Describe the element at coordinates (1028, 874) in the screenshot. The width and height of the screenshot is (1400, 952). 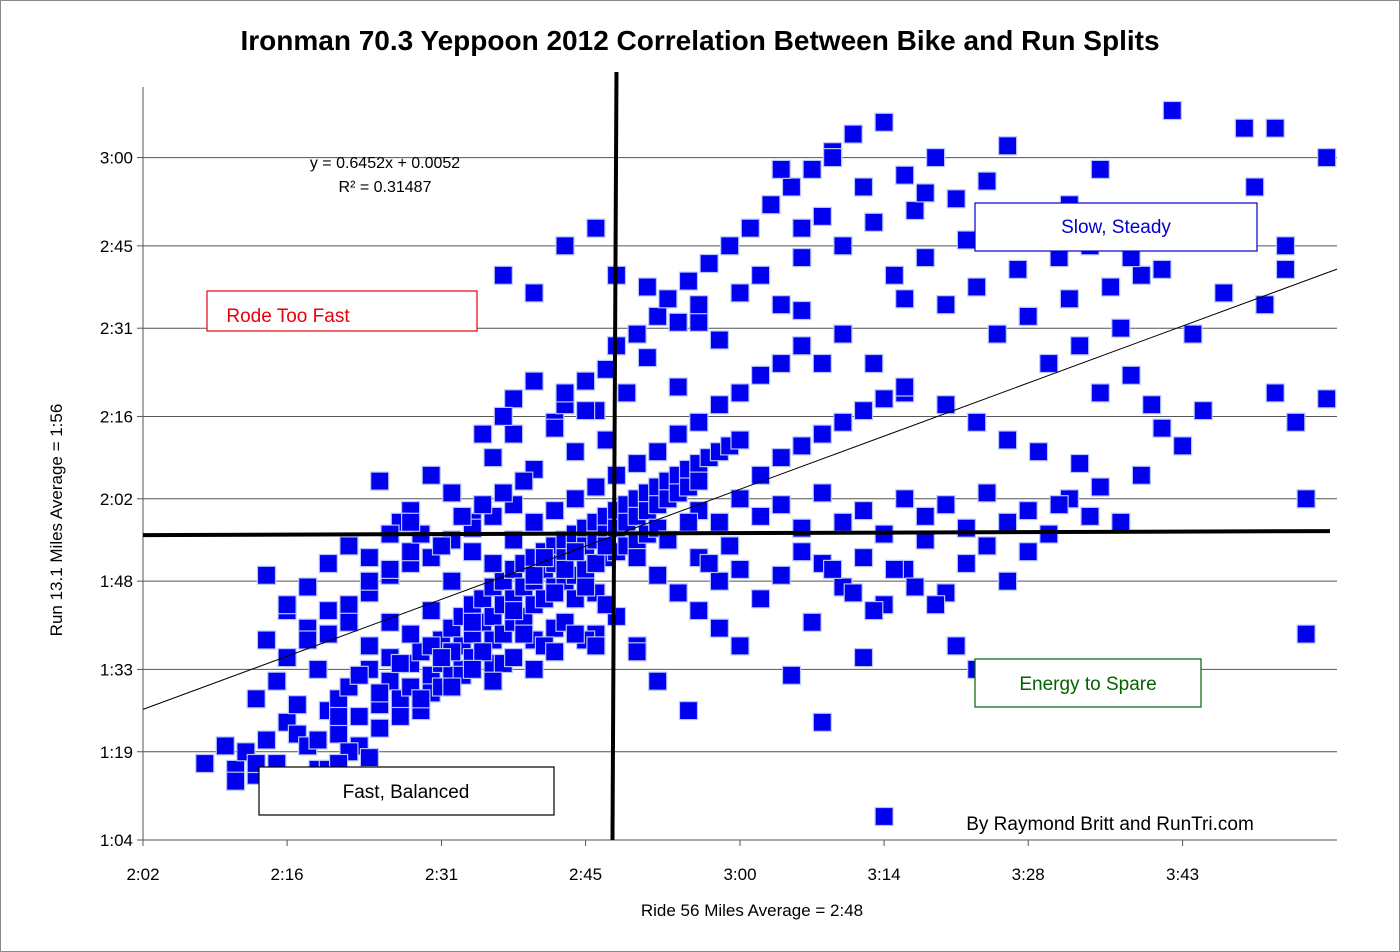
I see `x-tick-label: 3:28` at that location.